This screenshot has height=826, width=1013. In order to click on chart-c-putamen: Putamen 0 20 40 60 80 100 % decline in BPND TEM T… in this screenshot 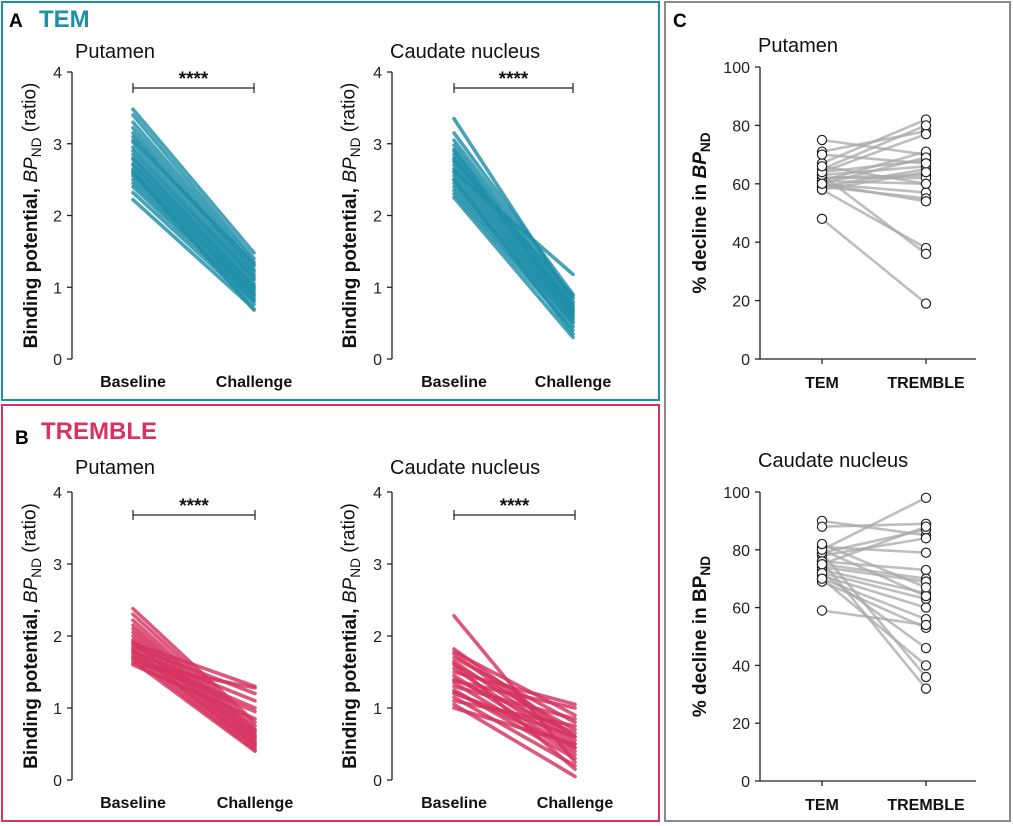, I will do `click(833, 213)`.